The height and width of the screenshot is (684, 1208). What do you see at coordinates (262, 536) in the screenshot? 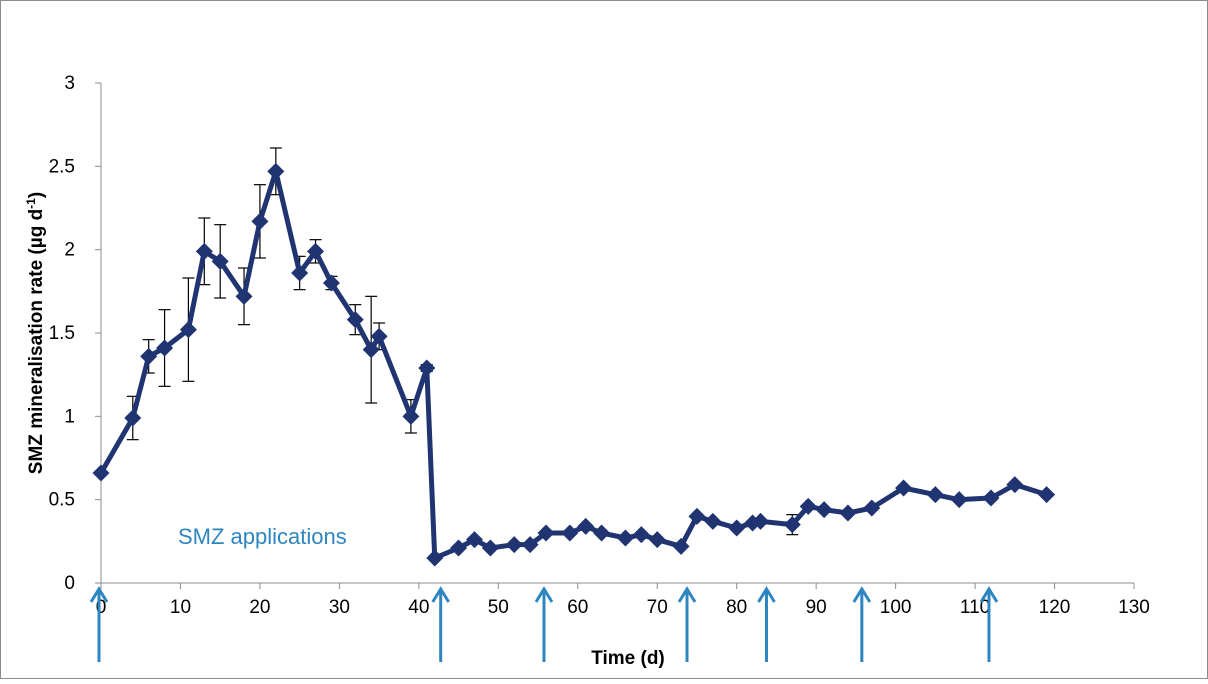
I see `annotation-smz-applications: SMZ applications` at bounding box center [262, 536].